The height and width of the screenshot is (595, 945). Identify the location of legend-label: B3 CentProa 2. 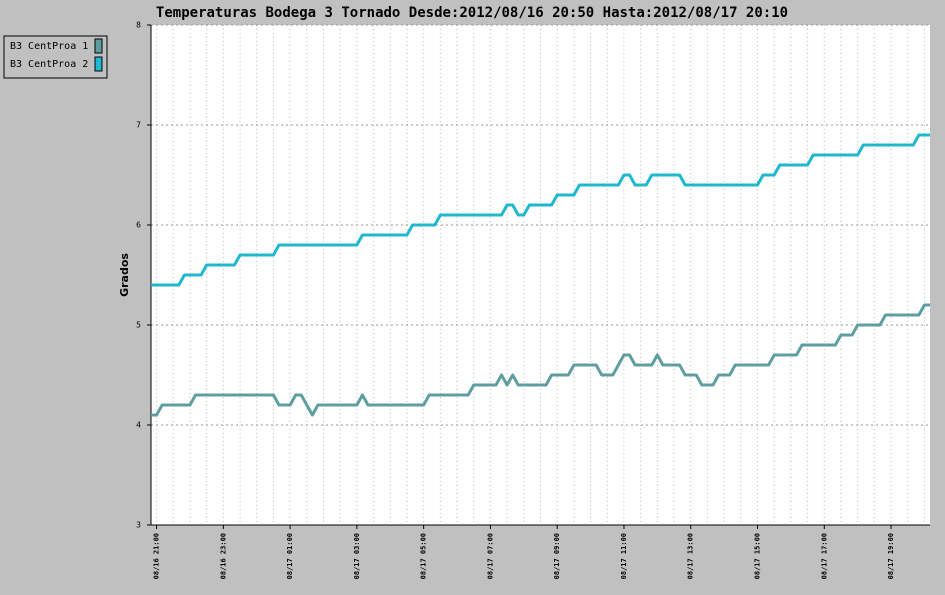
(49, 64).